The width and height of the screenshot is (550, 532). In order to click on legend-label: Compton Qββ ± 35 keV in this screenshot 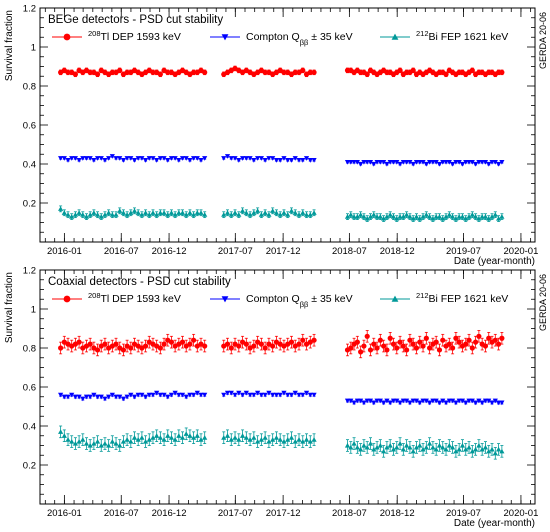, I will do `click(299, 39)`.